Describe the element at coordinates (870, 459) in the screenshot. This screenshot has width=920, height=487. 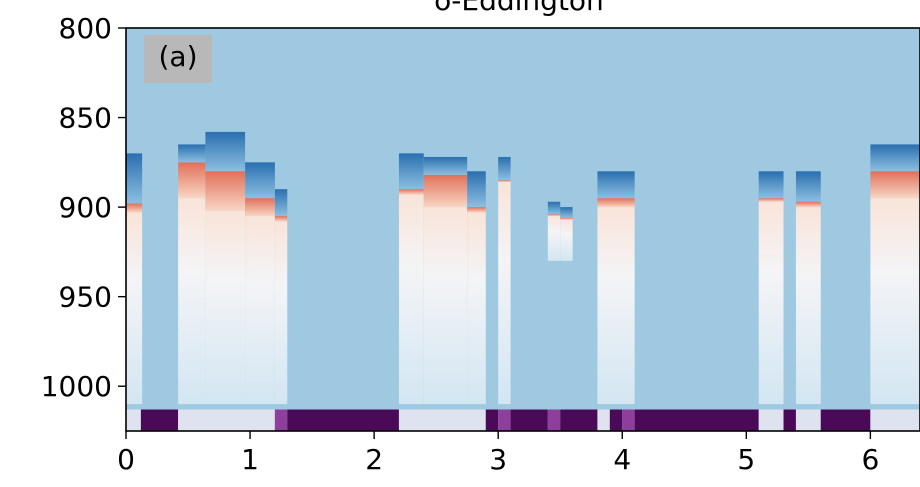
I see `x-tick-label: 6` at that location.